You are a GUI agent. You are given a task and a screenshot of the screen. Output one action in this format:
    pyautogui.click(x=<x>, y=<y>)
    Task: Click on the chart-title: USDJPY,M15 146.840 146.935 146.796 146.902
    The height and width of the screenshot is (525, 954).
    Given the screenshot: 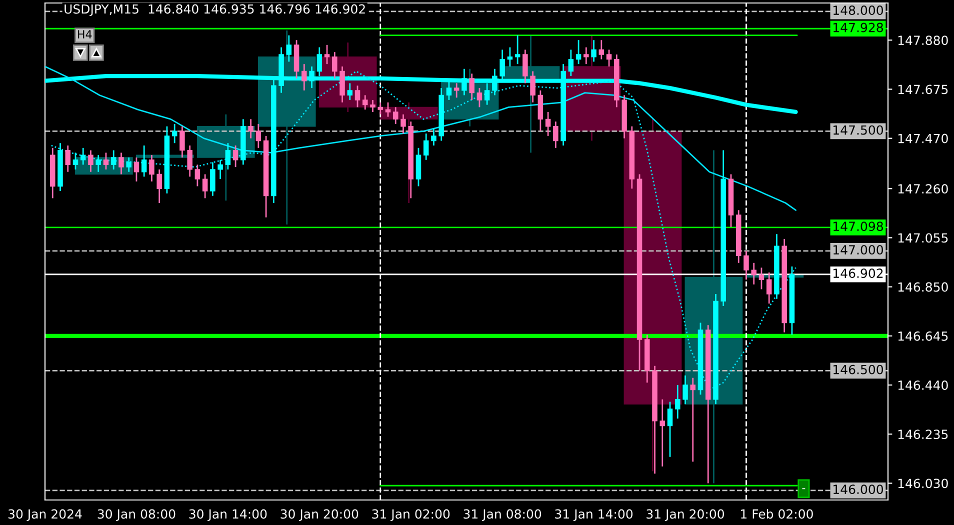 What is the action you would take?
    pyautogui.click(x=214, y=10)
    